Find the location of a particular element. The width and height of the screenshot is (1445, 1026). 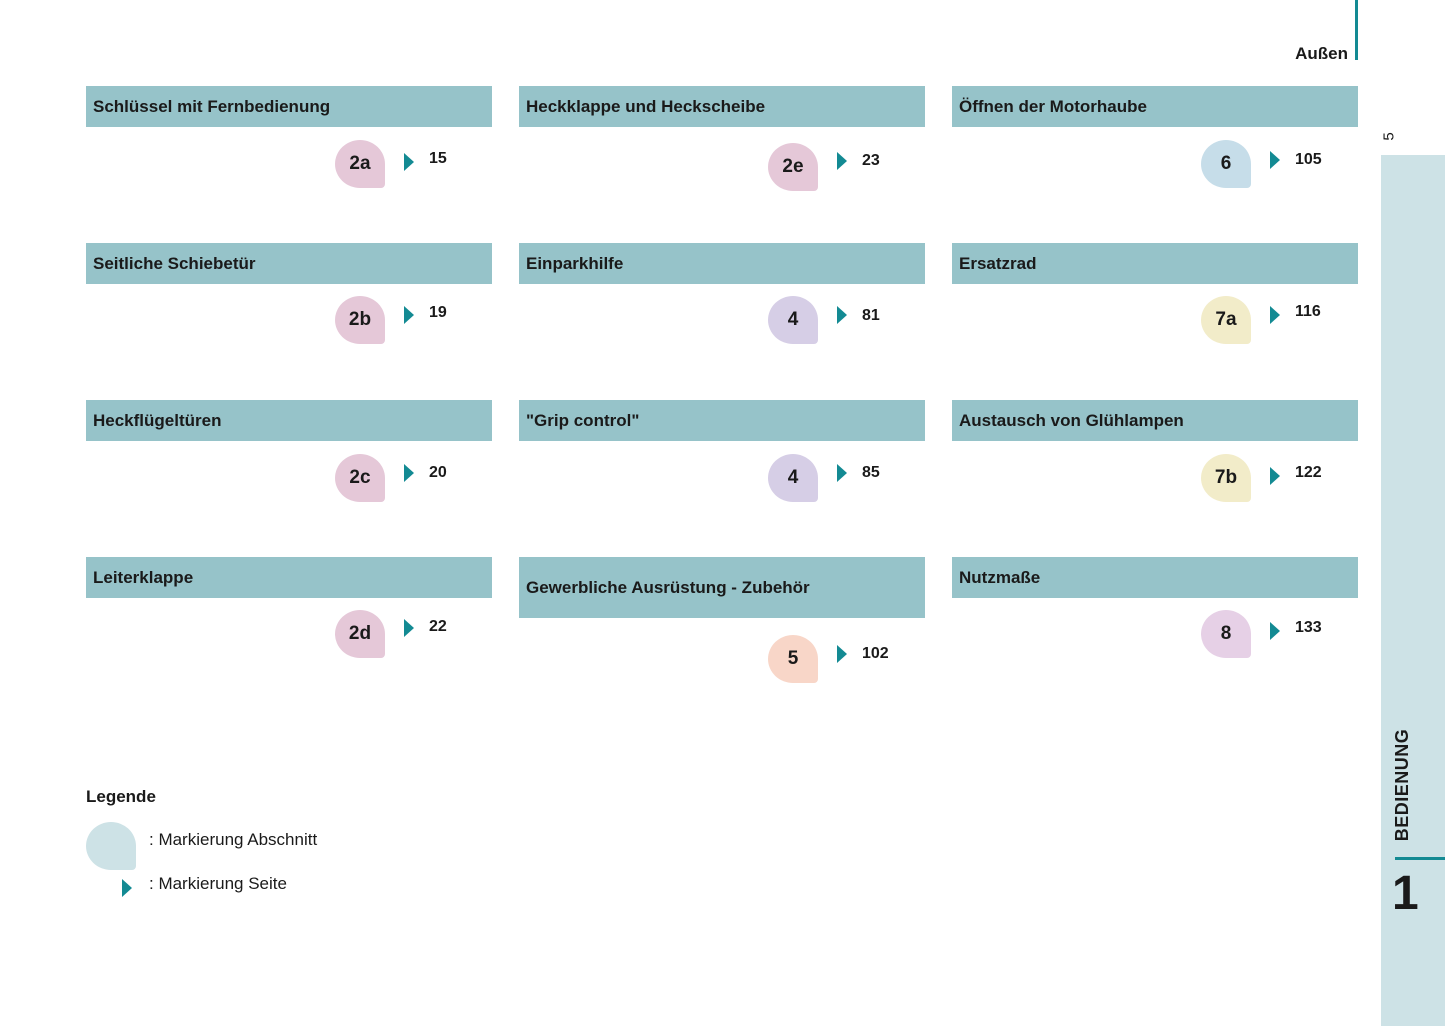

legend-title: Legende is located at coordinates (121, 796).